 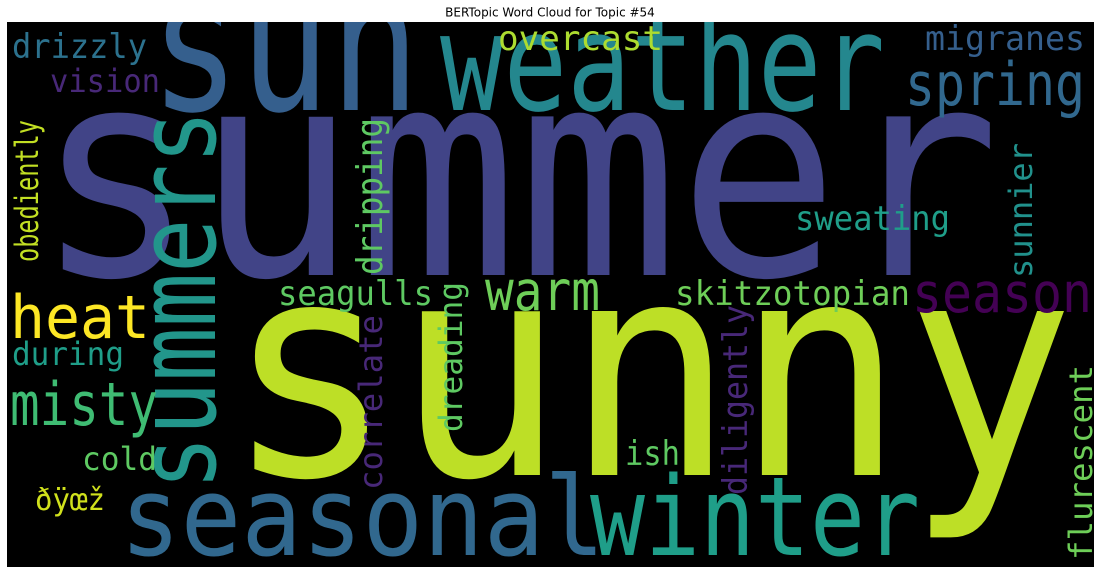 I want to click on word: heat, so click(x=80, y=318).